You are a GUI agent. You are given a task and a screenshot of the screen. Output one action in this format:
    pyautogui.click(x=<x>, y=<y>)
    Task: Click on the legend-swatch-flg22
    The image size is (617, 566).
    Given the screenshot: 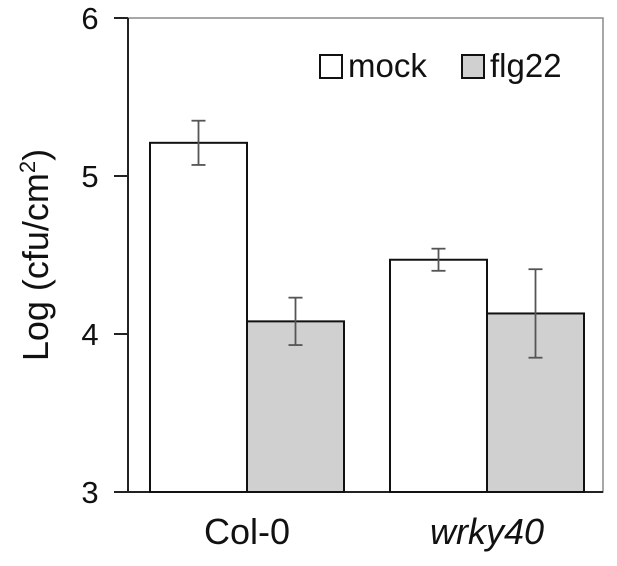 What is the action you would take?
    pyautogui.click(x=473, y=66)
    